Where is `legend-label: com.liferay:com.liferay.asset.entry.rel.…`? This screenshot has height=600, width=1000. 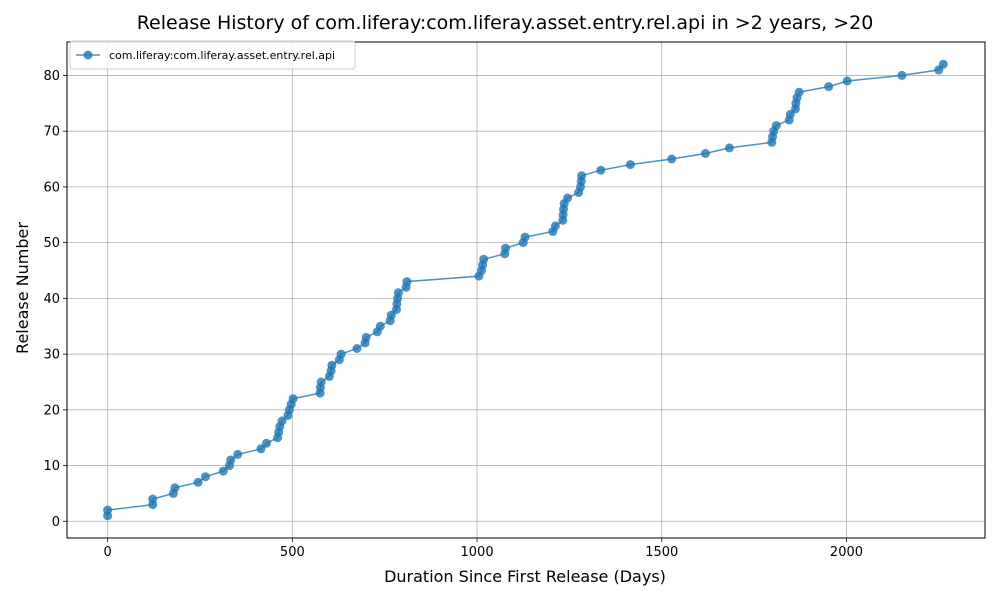
legend-label: com.liferay:com.liferay.asset.entry.rel.… is located at coordinates (222, 55).